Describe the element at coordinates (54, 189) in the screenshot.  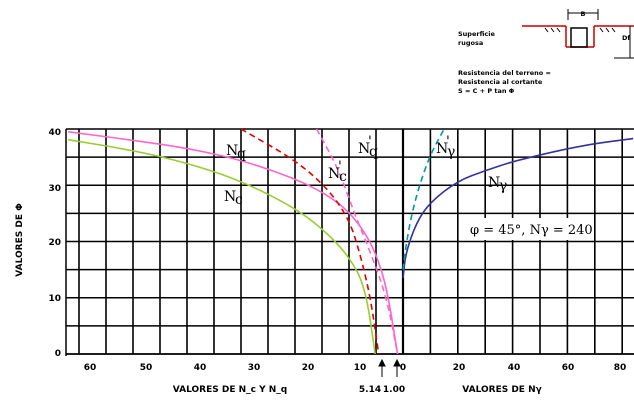
I see `y-tick-label: 30` at that location.